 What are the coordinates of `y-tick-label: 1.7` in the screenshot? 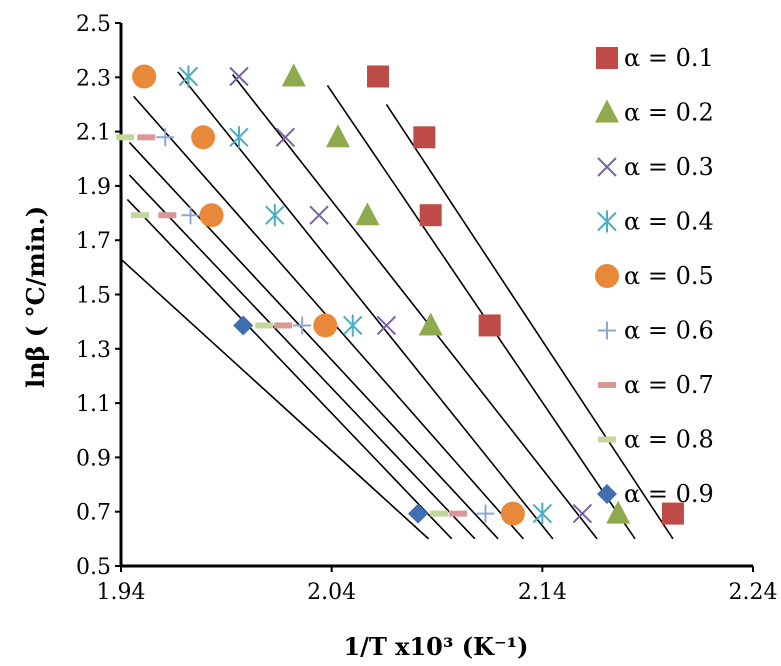 It's located at (93, 241).